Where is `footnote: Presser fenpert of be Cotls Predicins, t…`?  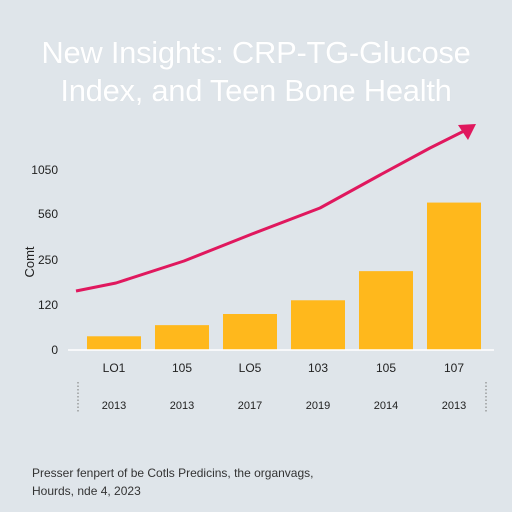 footnote: Presser fenpert of be Cotls Predicins, t… is located at coordinates (172, 482).